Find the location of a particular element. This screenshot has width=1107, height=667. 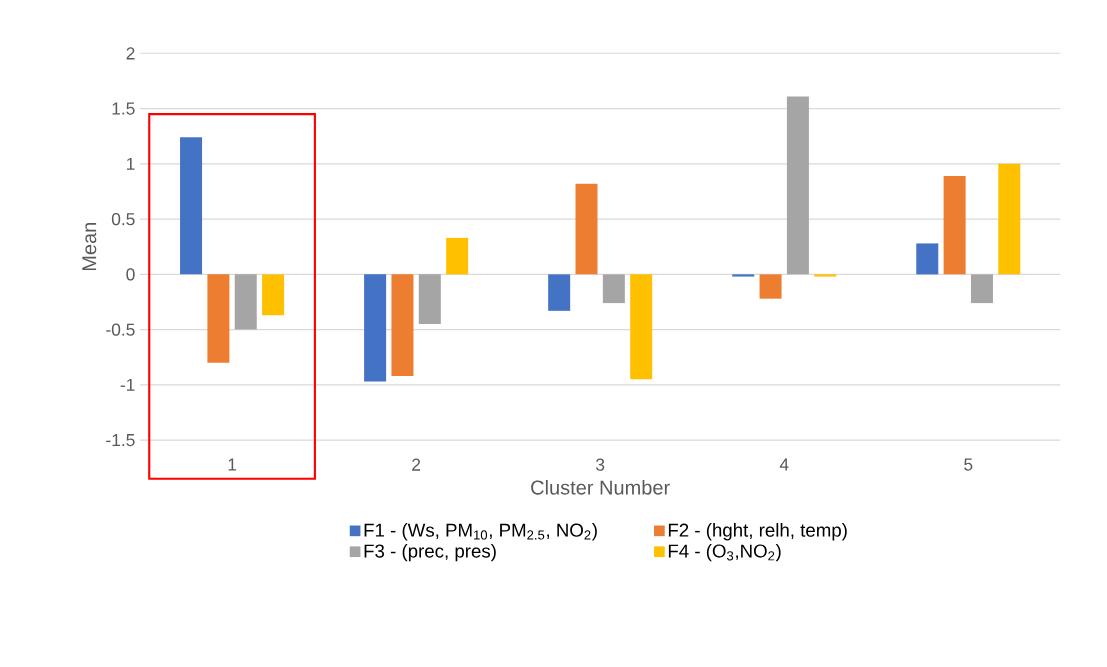

y-tick-label: 2 is located at coordinates (130, 53).